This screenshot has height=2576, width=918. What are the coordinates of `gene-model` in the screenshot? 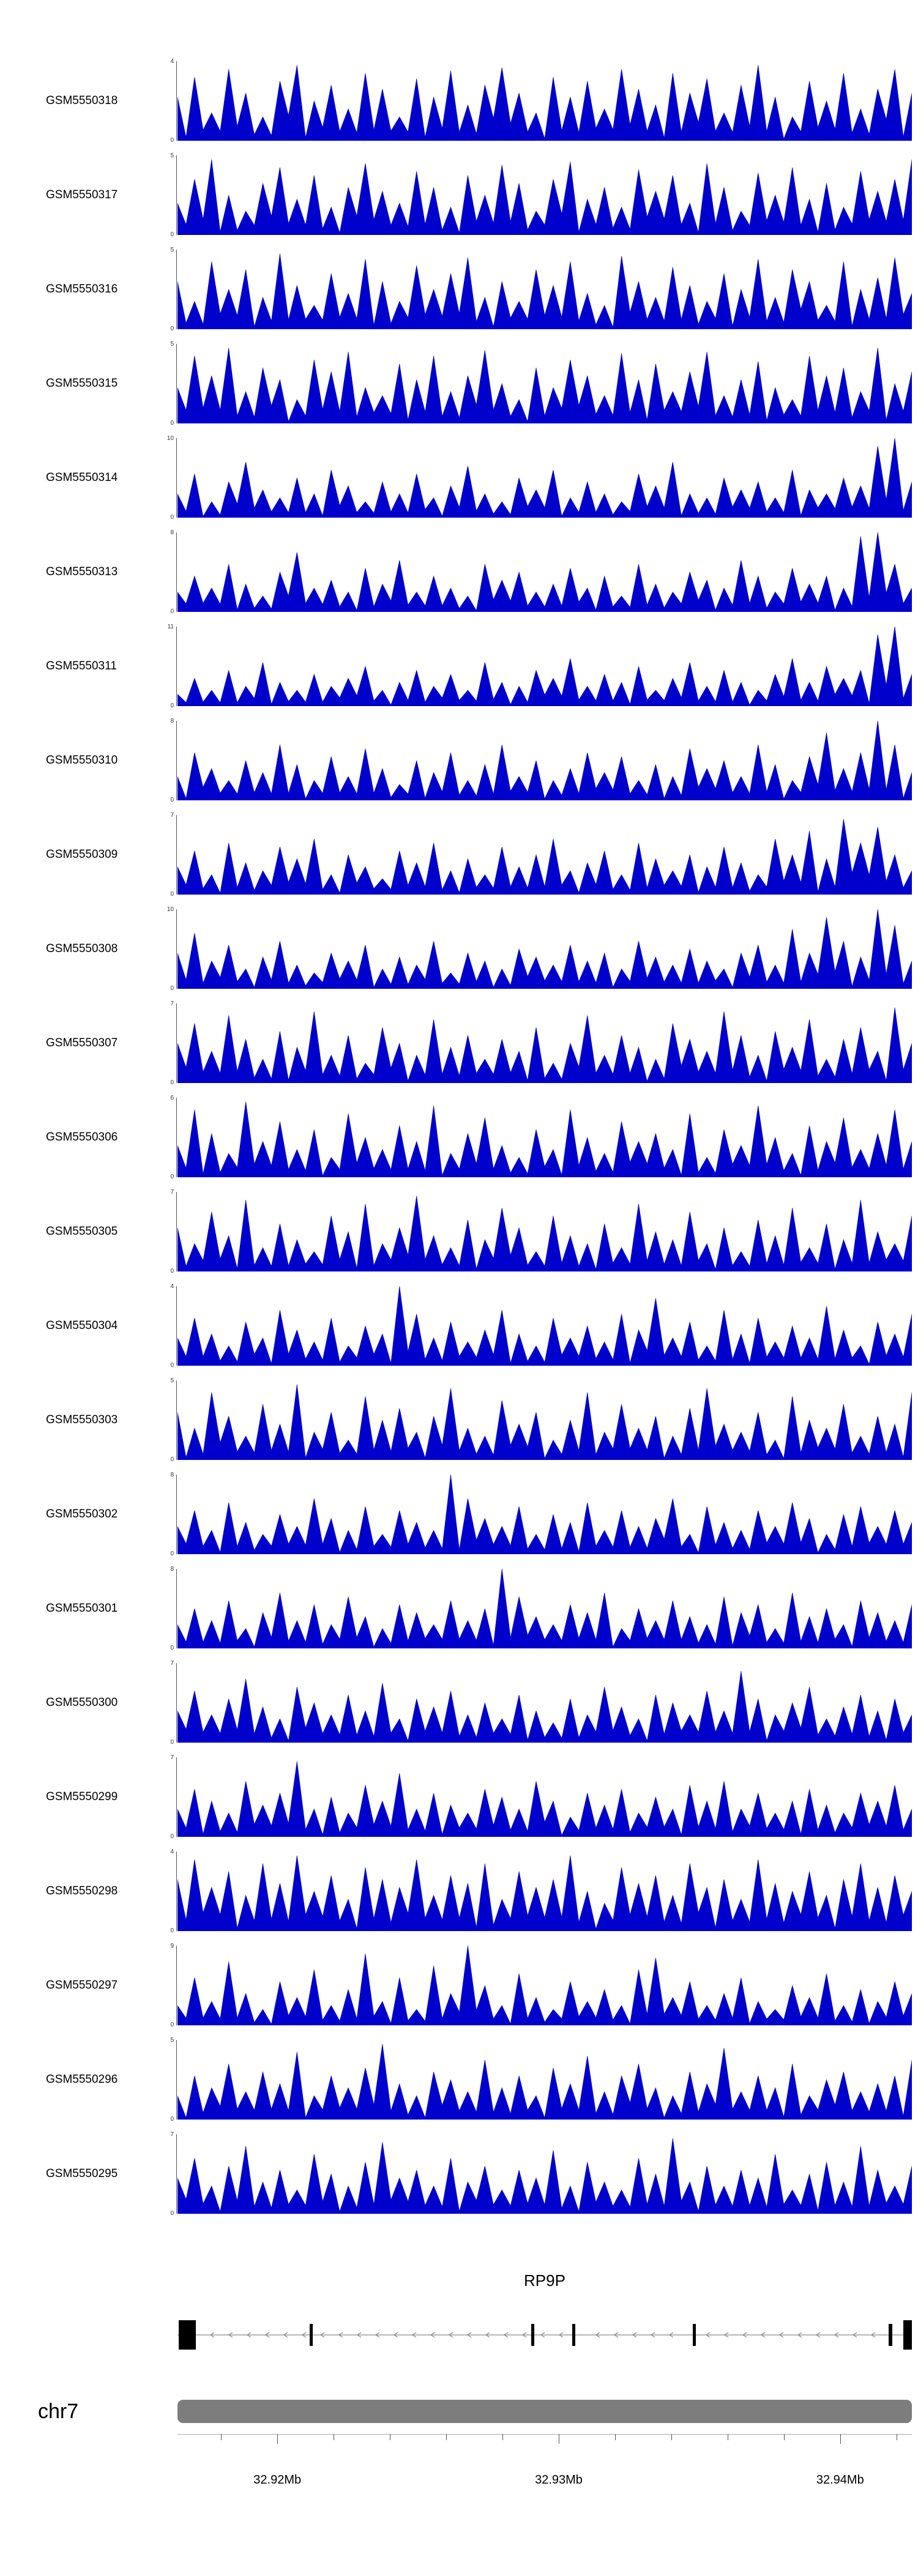 It's located at (544, 2335).